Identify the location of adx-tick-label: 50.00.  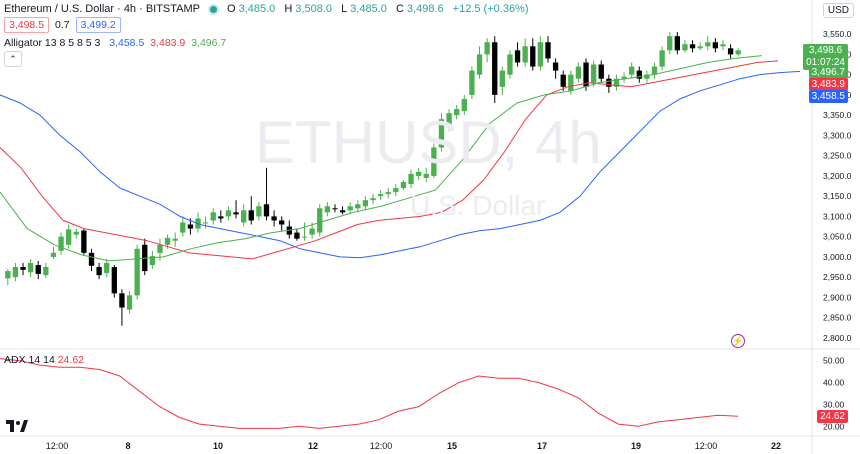
(834, 361).